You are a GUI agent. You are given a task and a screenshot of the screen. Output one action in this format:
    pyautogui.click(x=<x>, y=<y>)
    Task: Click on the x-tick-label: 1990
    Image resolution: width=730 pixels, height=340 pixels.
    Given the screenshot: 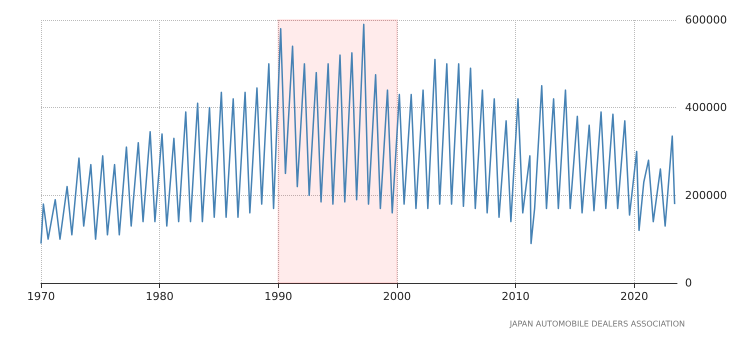 What is the action you would take?
    pyautogui.click(x=278, y=296)
    